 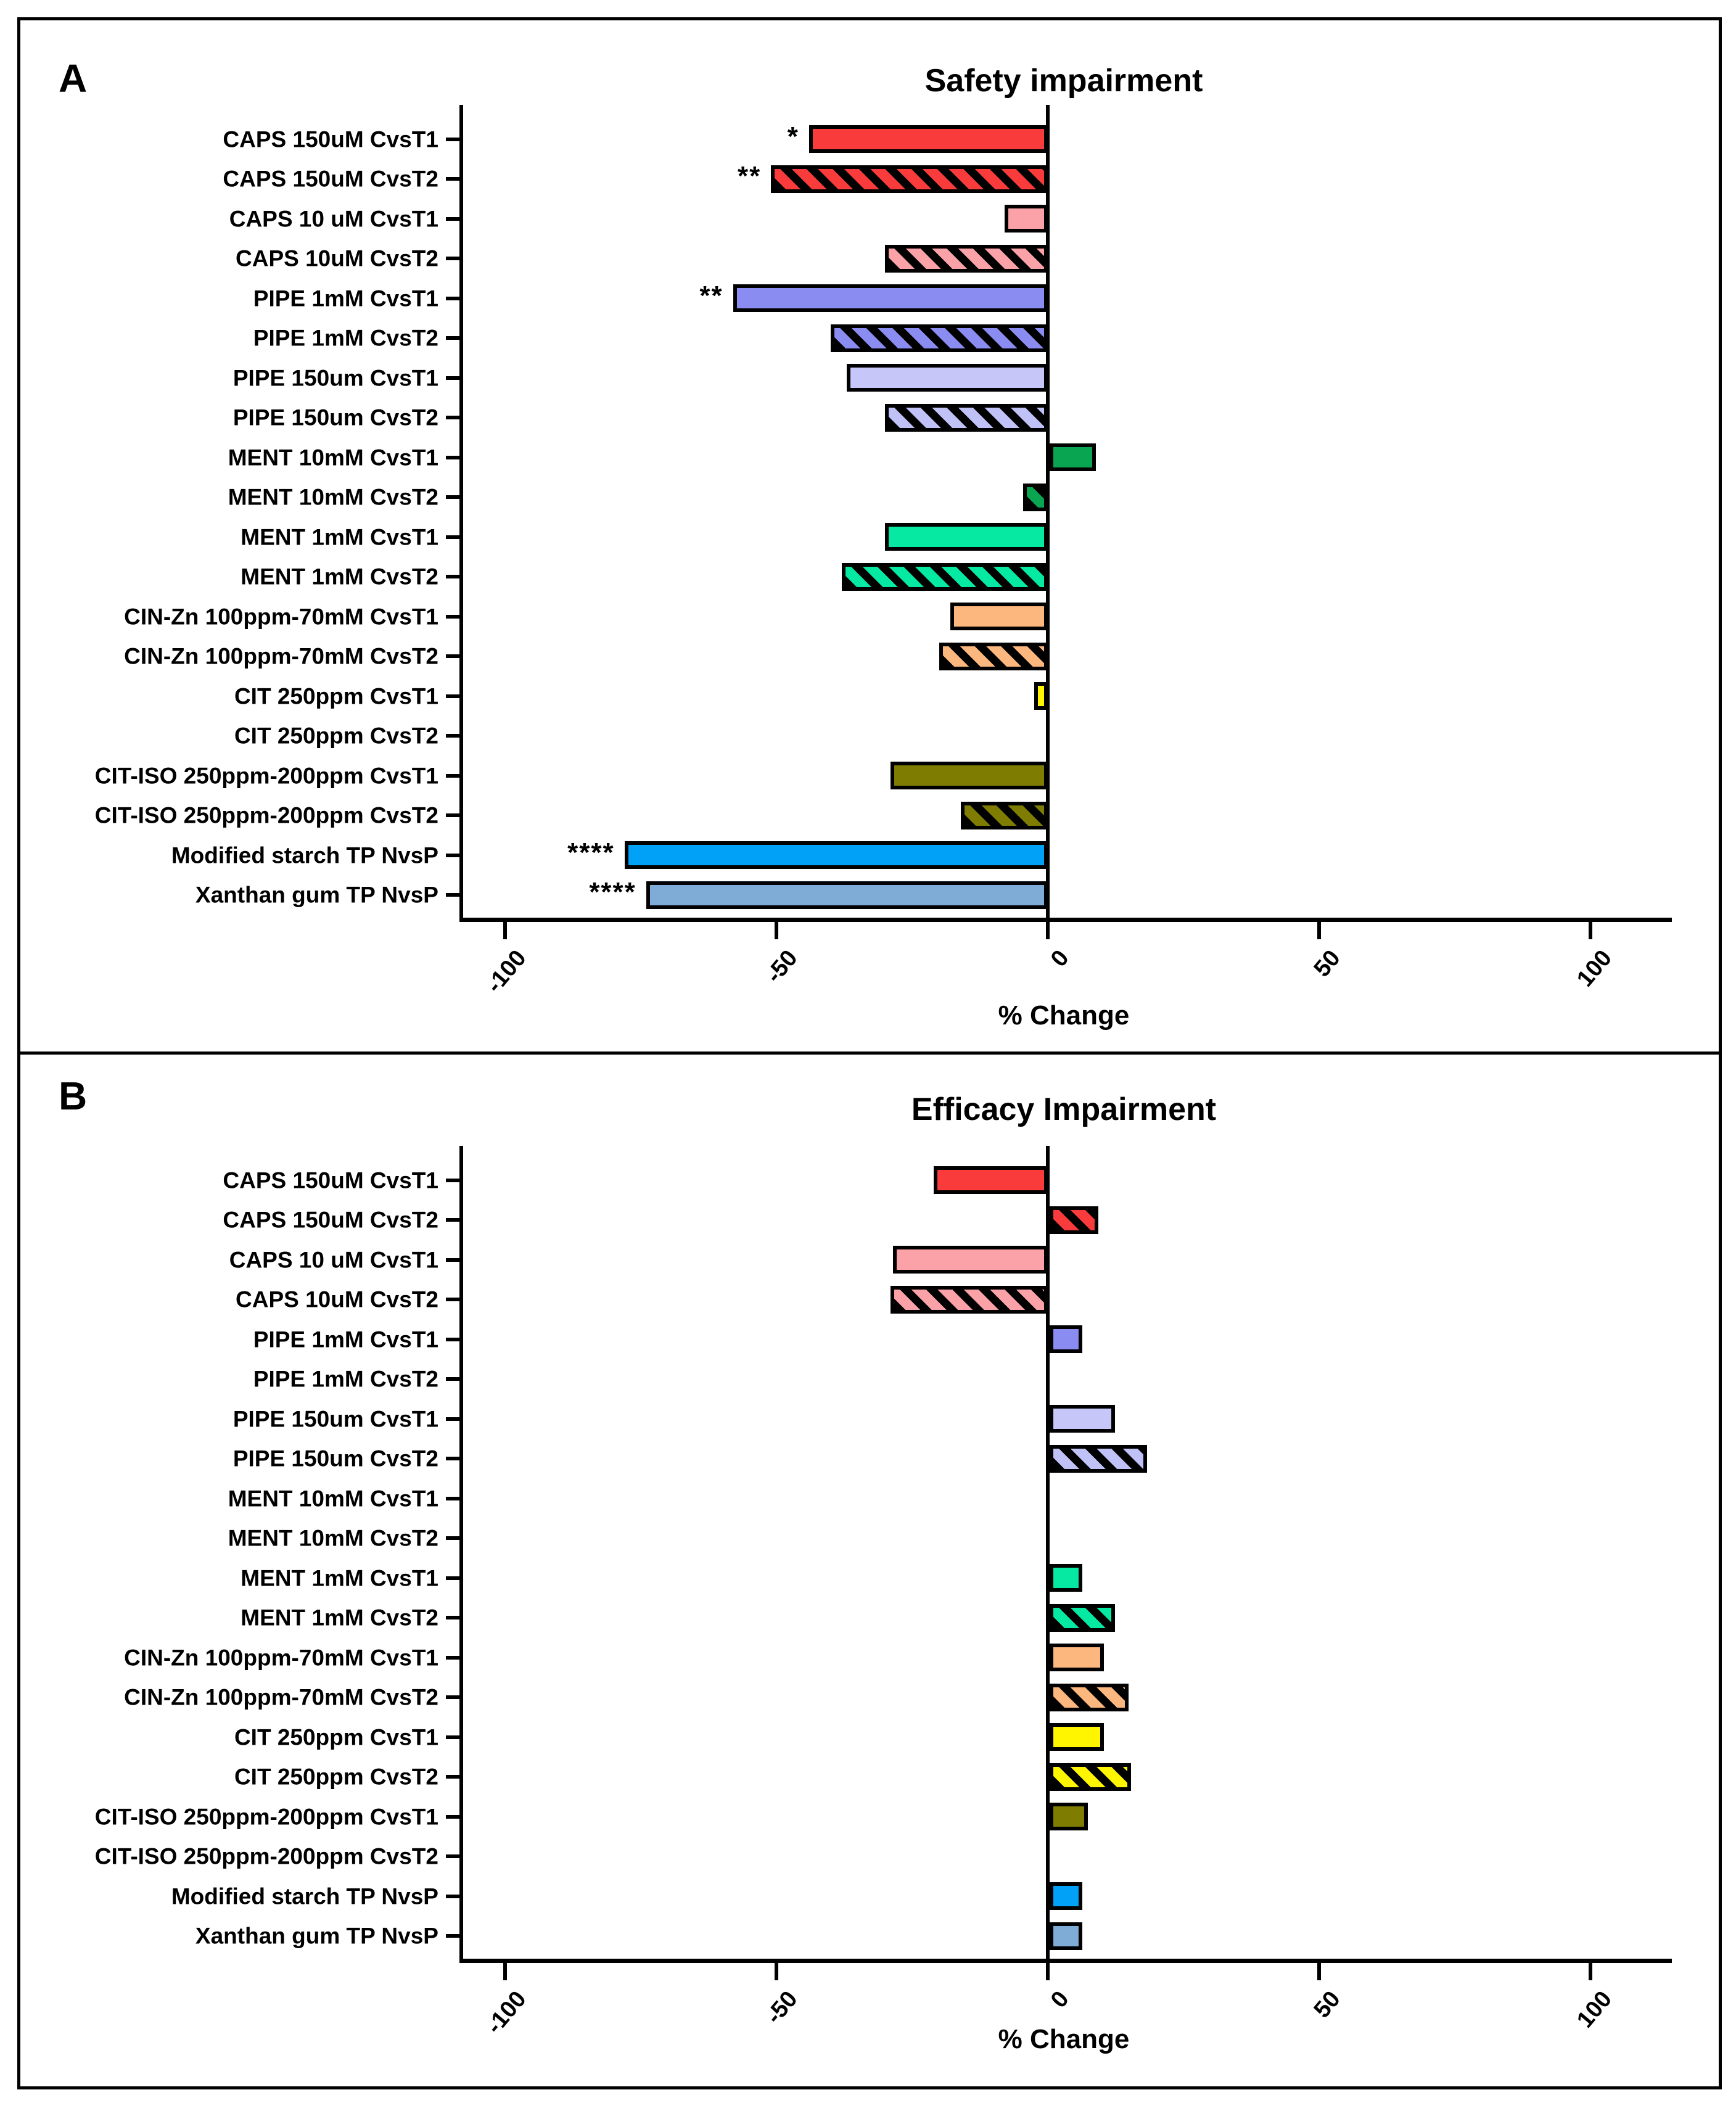 I want to click on panel-b-x-axis-label: % Change, so click(x=1064, y=2039).